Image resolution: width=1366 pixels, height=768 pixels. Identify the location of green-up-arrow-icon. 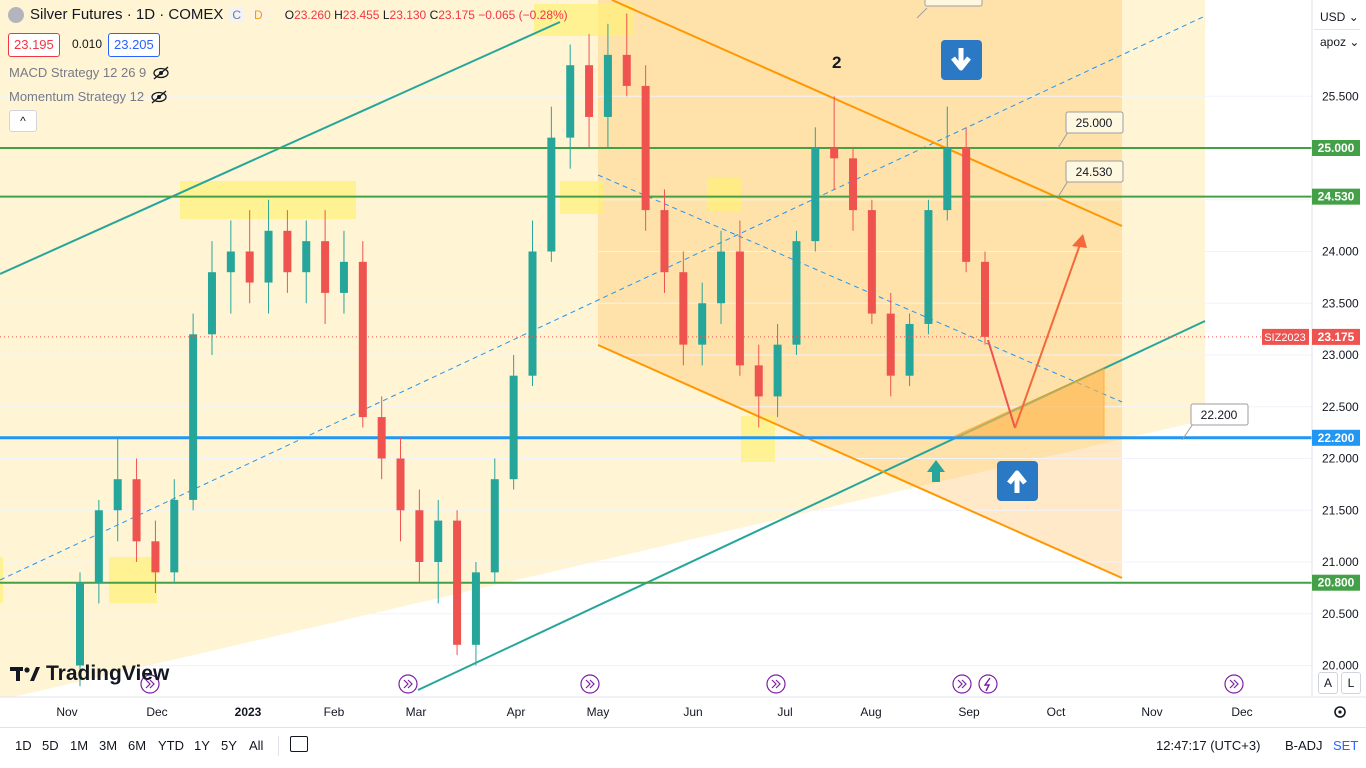
(936, 471).